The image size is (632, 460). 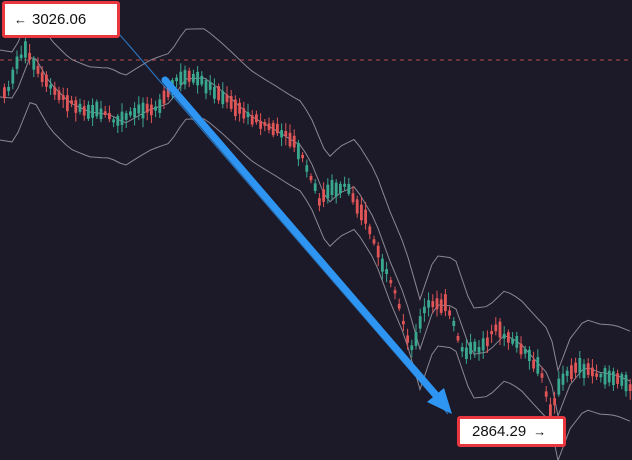 I want to click on left-arrow-icon: ←, so click(x=20, y=19).